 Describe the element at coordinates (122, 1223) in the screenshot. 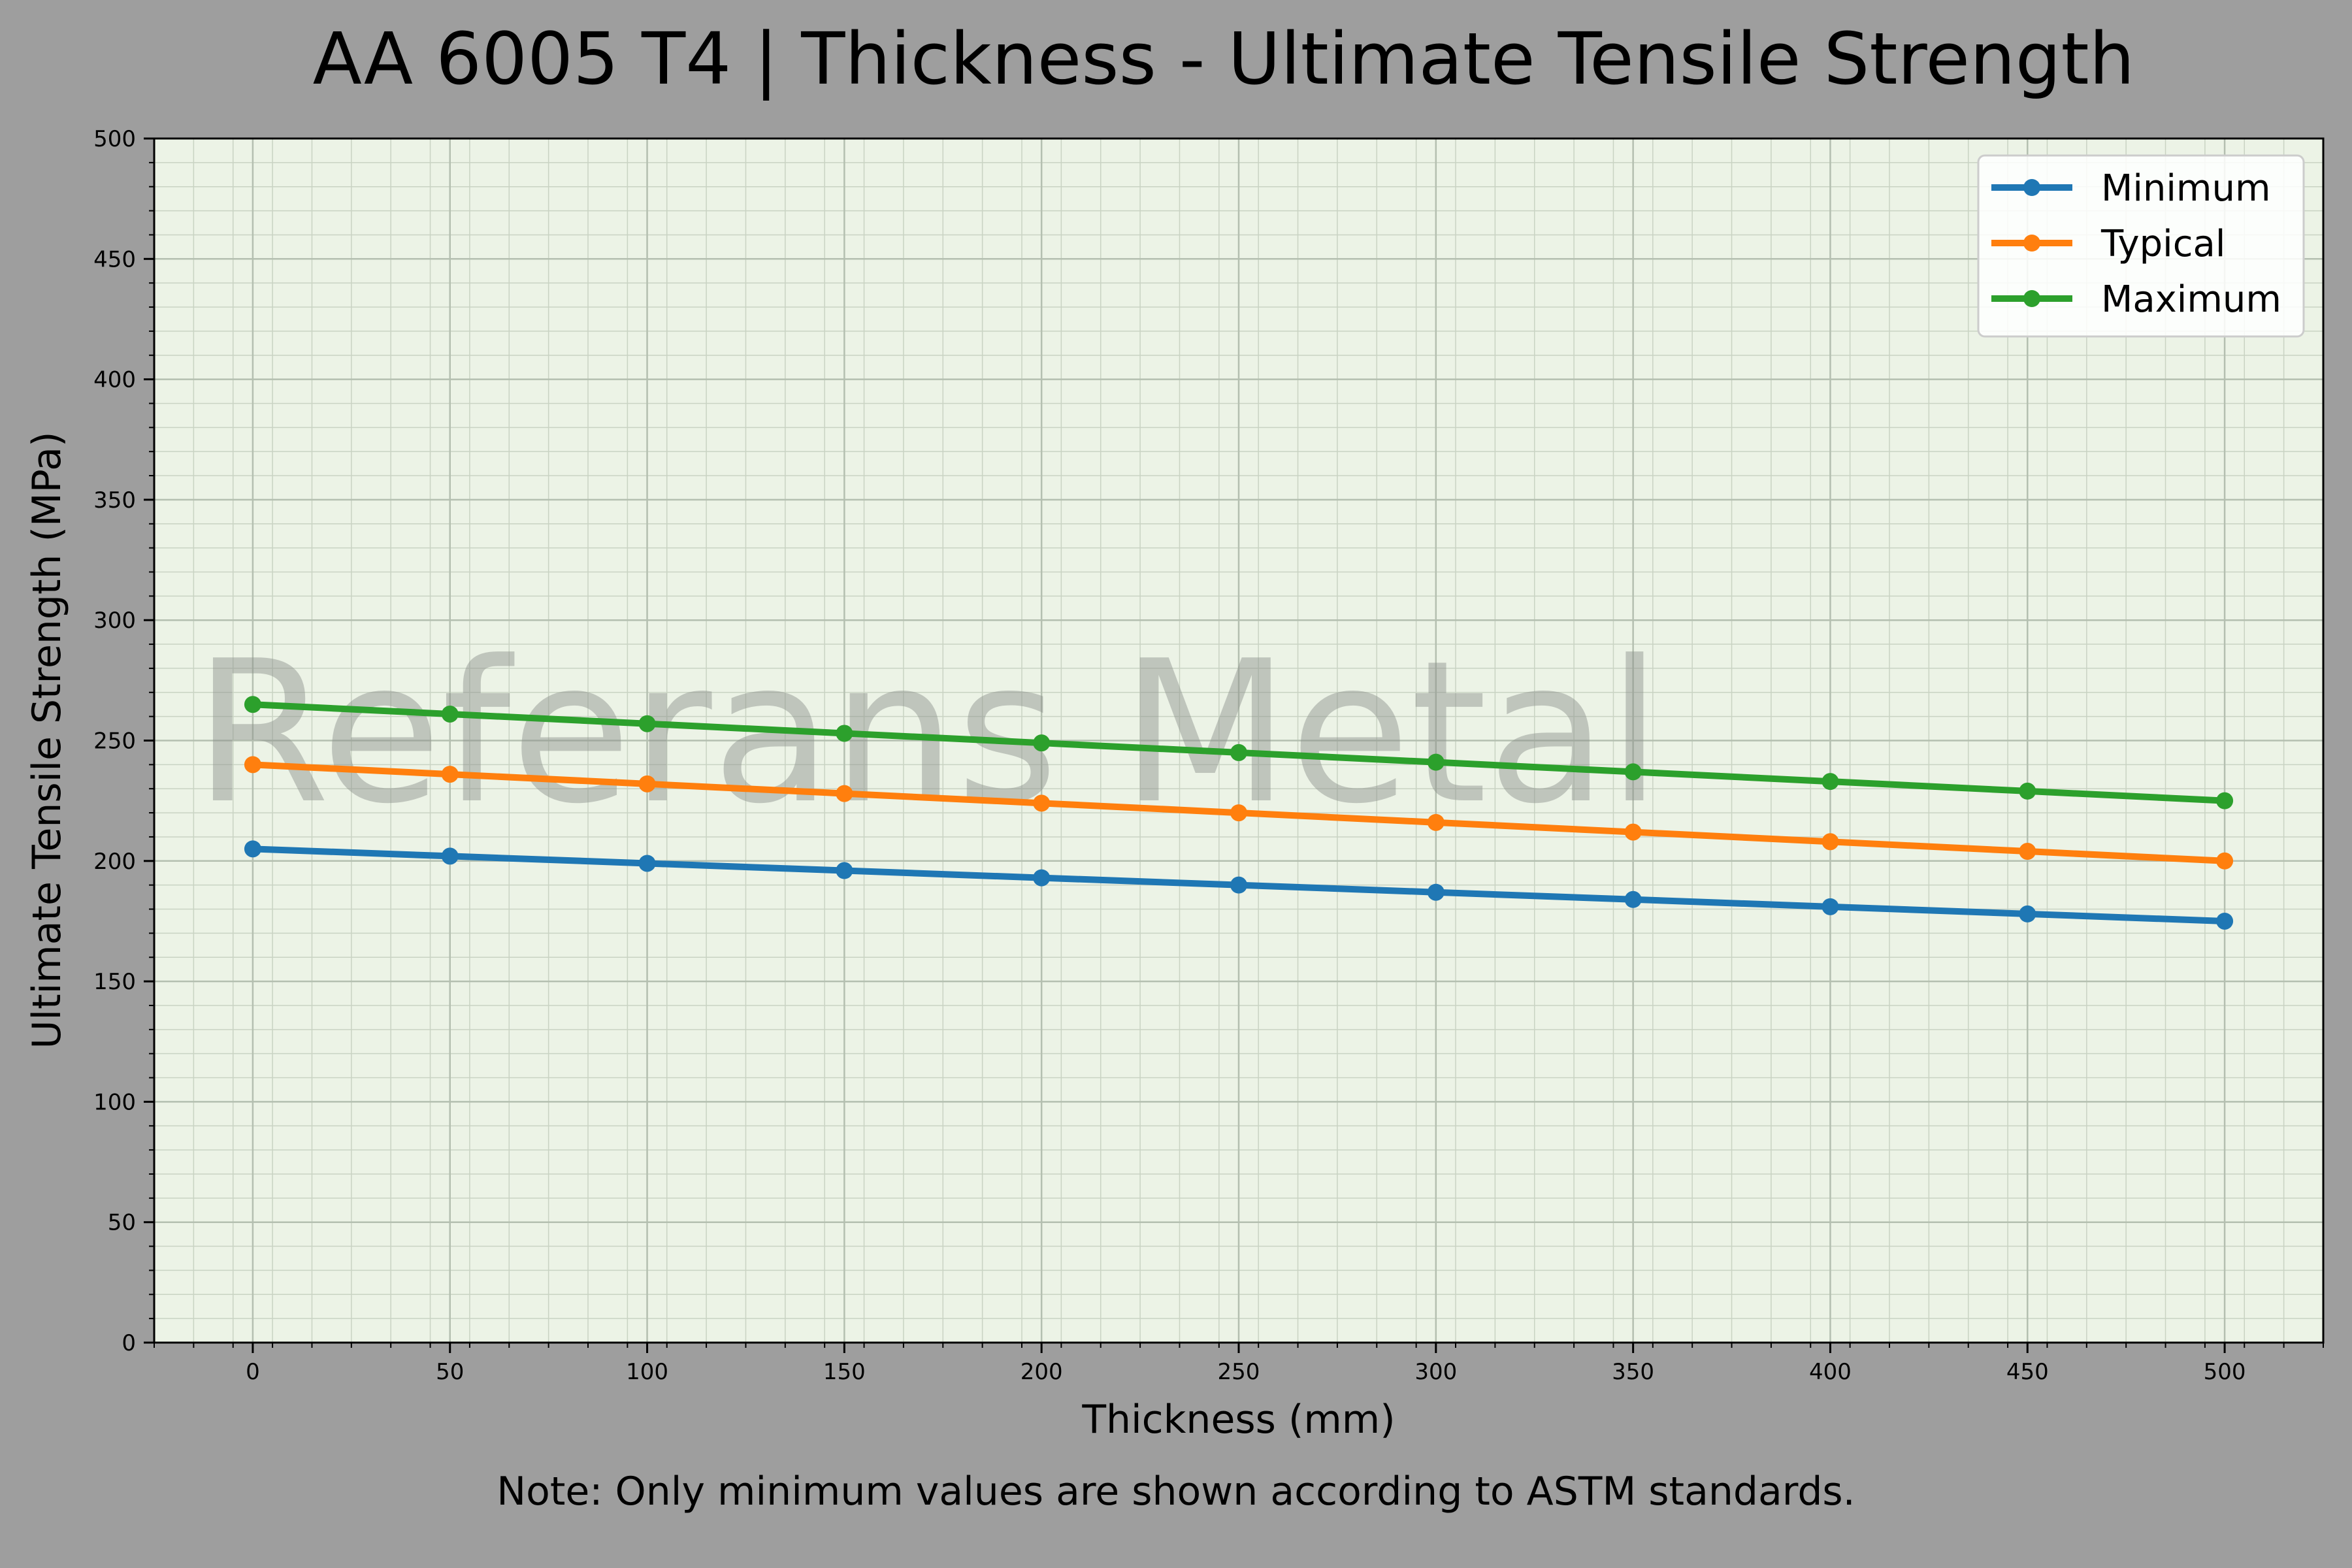

I see `y-tick-label: 50` at that location.